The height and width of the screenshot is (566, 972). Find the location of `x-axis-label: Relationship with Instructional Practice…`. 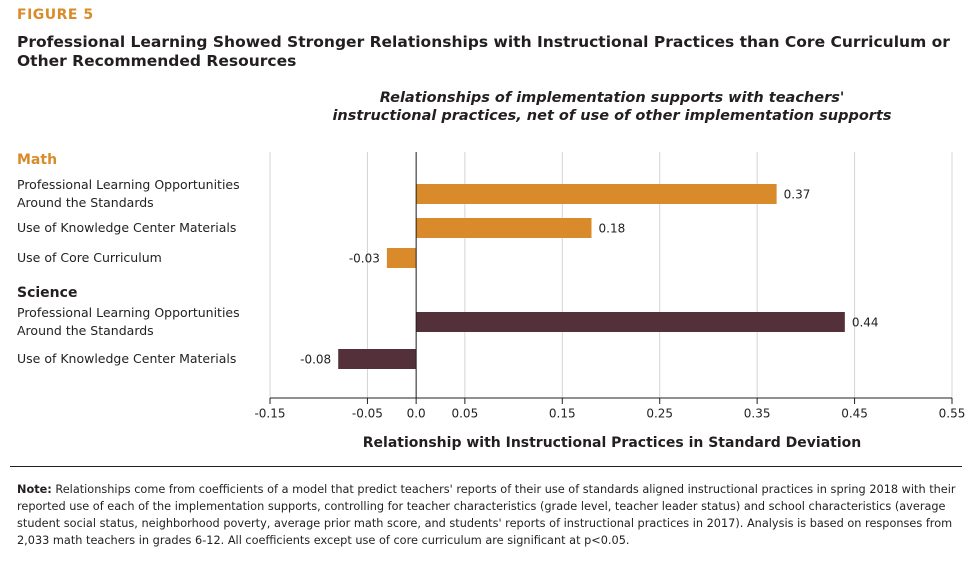

x-axis-label: Relationship with Instructional Practice… is located at coordinates (612, 443).